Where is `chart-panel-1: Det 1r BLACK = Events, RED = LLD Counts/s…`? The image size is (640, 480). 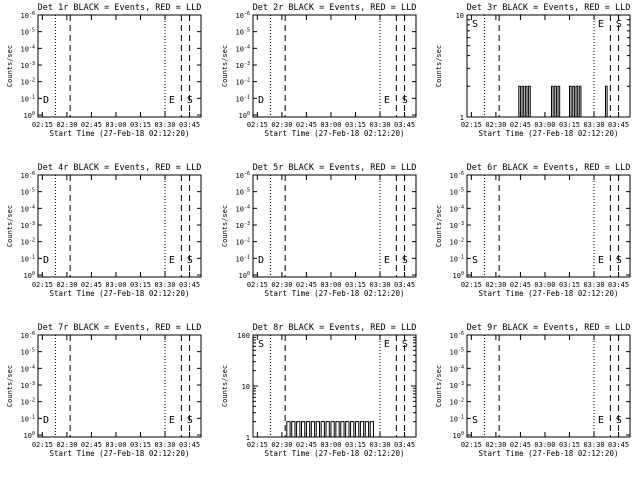
chart-panel-1: Det 1r BLACK = Events, RED = LLD Counts/s… is located at coordinates (104, 70).